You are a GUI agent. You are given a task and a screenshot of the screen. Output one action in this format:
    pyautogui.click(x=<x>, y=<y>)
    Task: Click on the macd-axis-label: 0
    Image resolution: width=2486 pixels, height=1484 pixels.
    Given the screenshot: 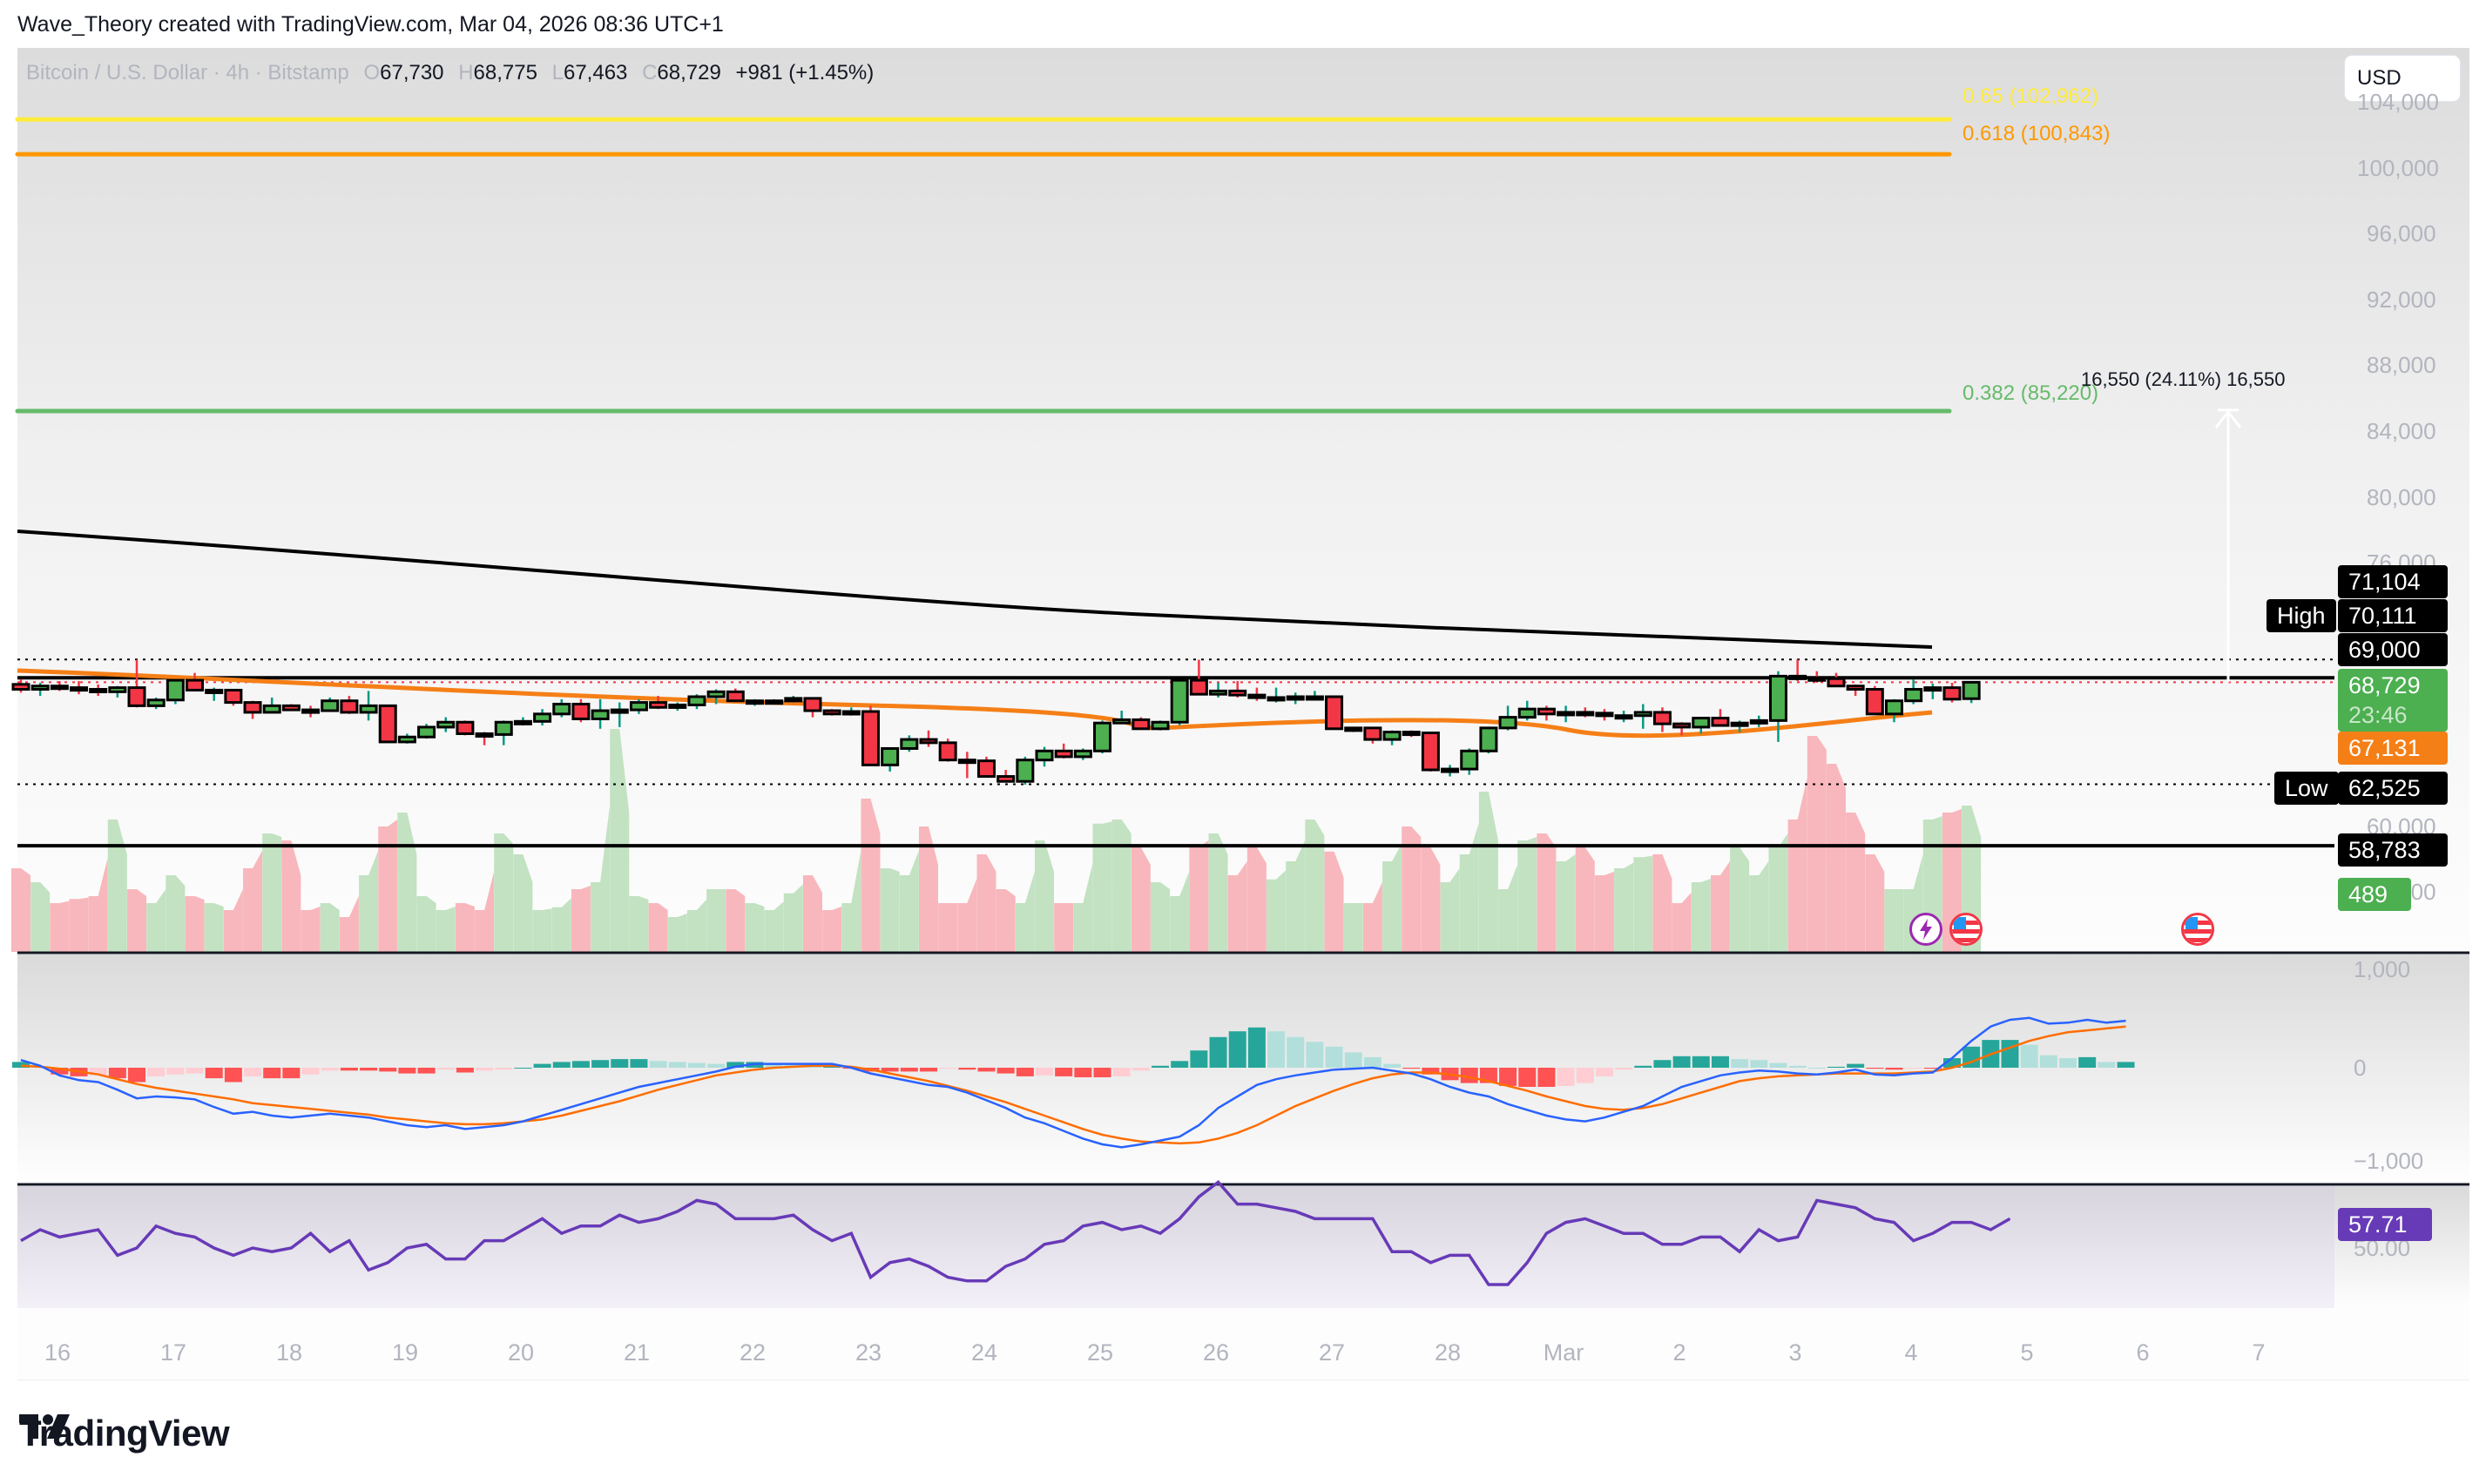 What is the action you would take?
    pyautogui.click(x=2360, y=1068)
    